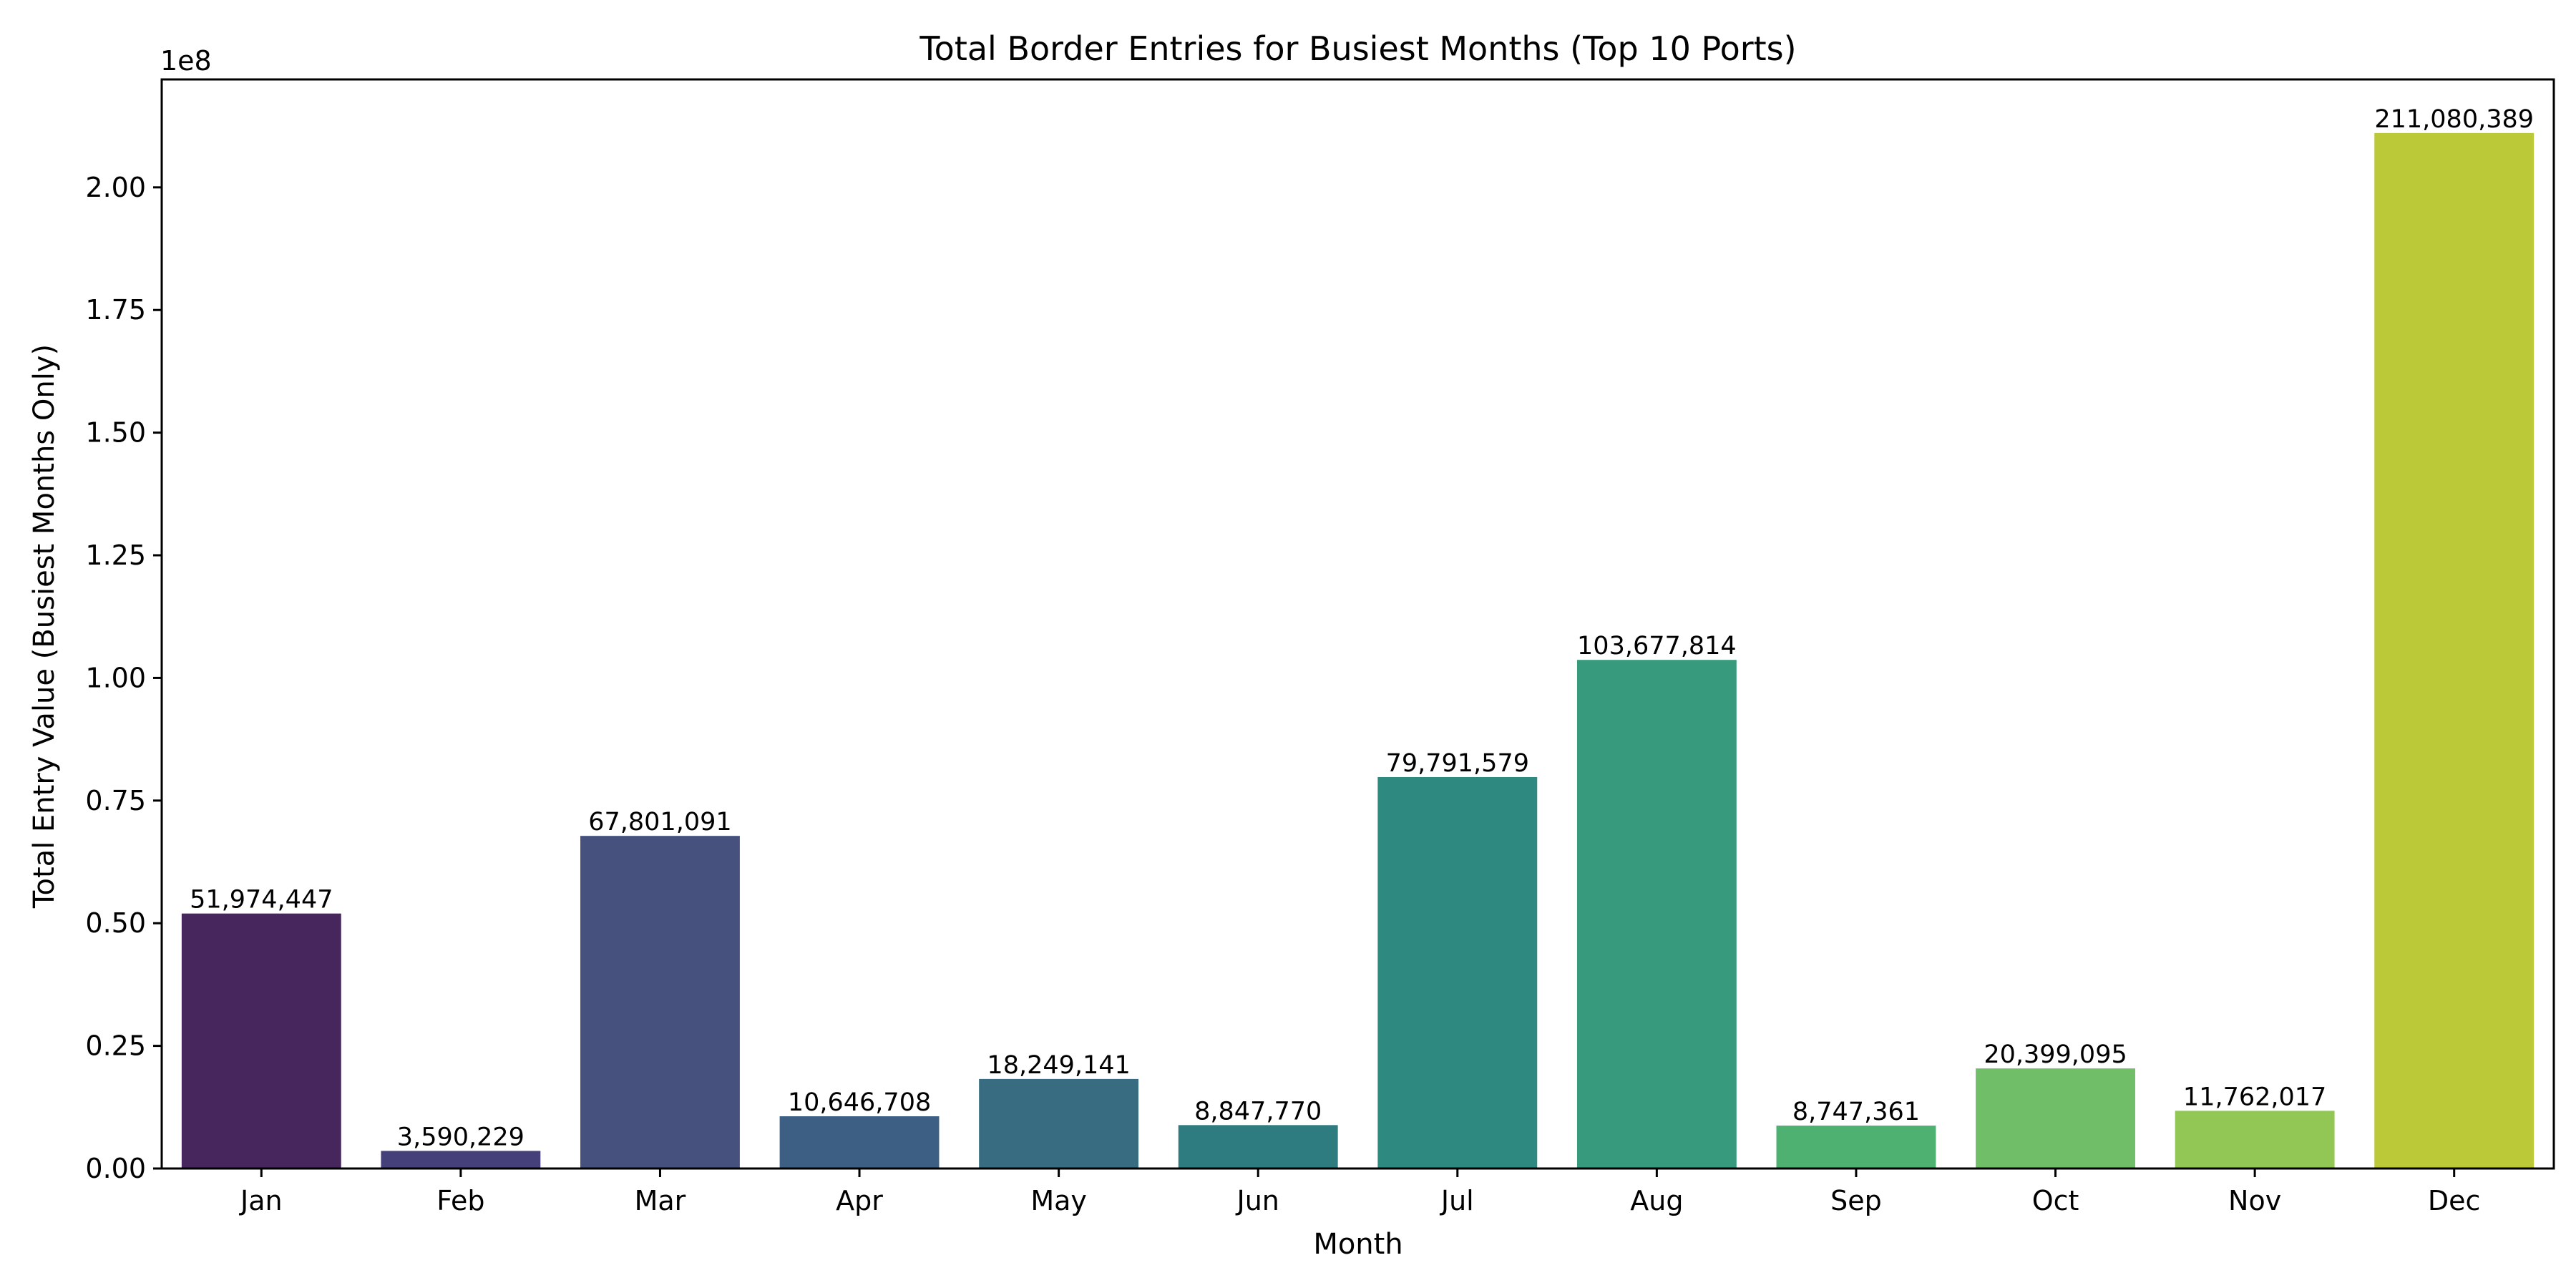  Describe the element at coordinates (1657, 646) in the screenshot. I see `data-label-aug: 103,677,814` at that location.